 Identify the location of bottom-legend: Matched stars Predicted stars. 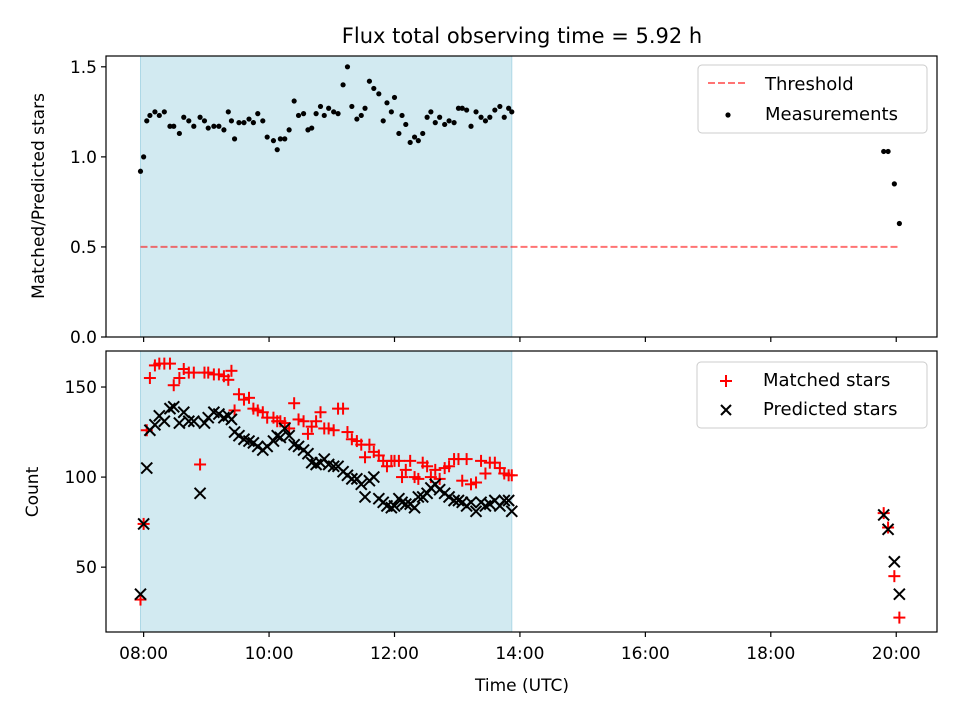
(812, 395).